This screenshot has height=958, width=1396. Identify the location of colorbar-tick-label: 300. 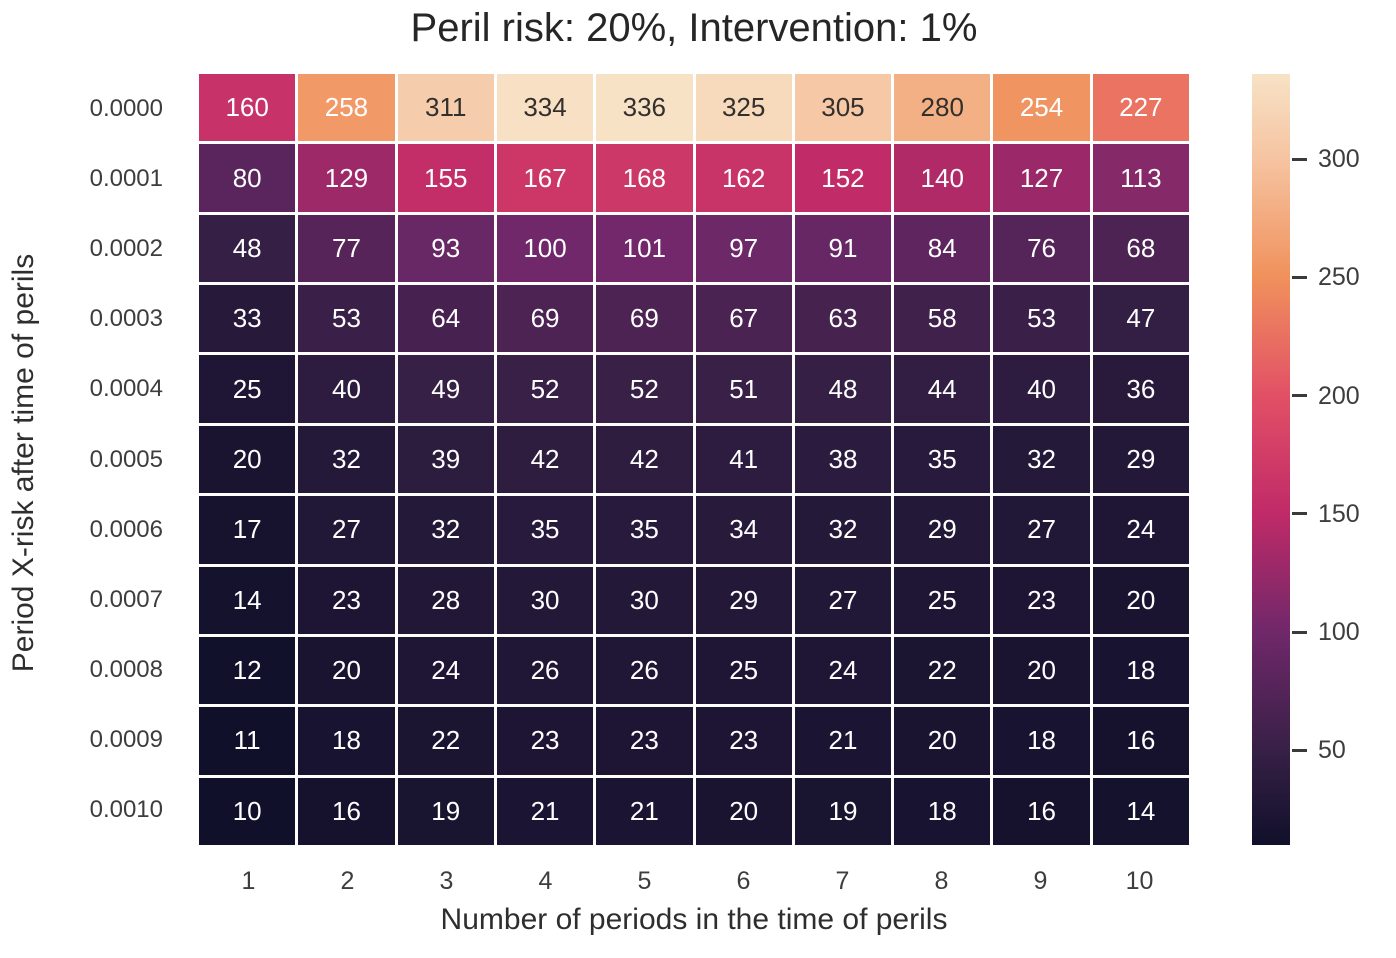
(1339, 159).